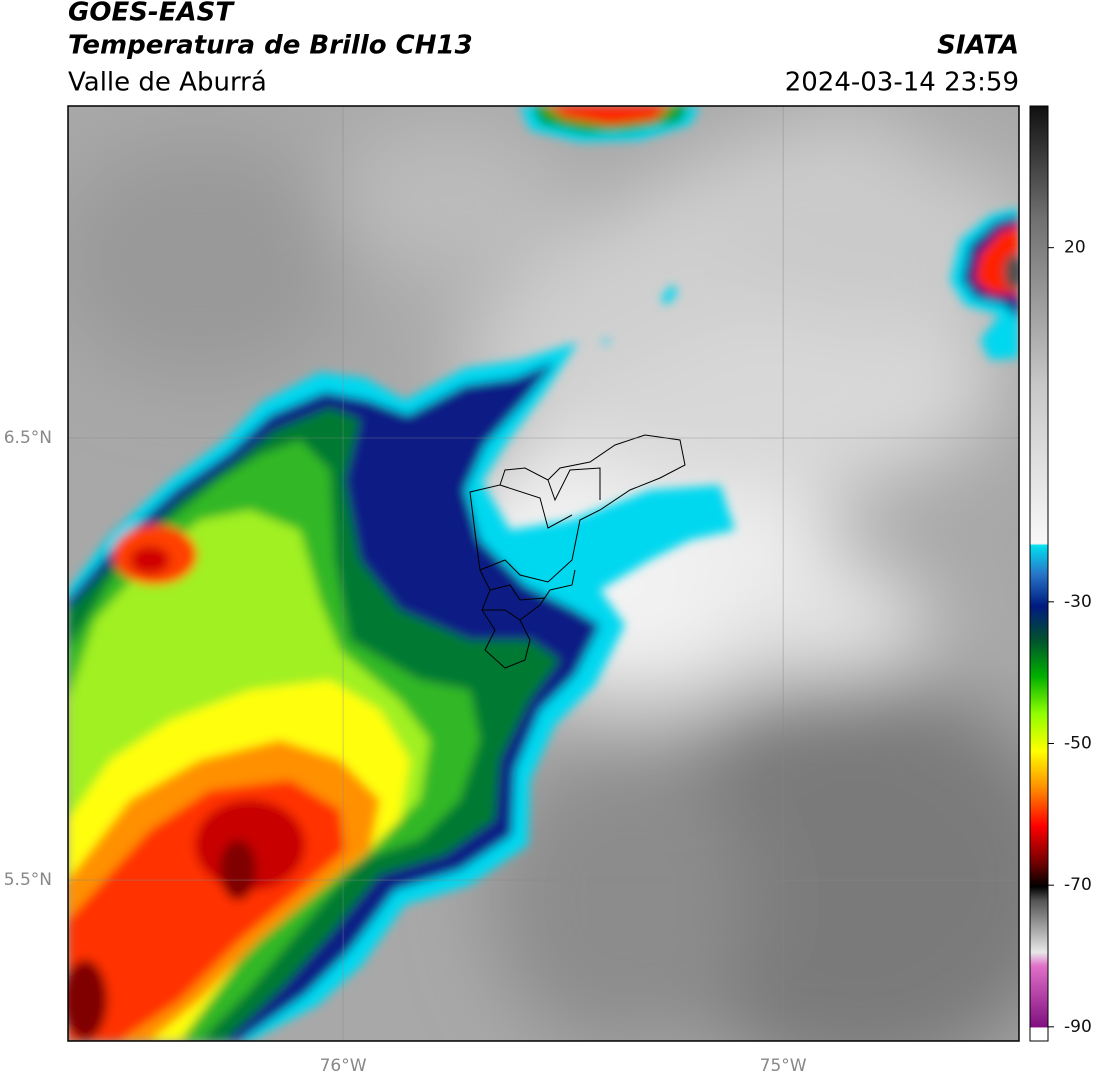  What do you see at coordinates (270, 46) in the screenshot?
I see `subtitle: Temperatura de Brillo CH13` at bounding box center [270, 46].